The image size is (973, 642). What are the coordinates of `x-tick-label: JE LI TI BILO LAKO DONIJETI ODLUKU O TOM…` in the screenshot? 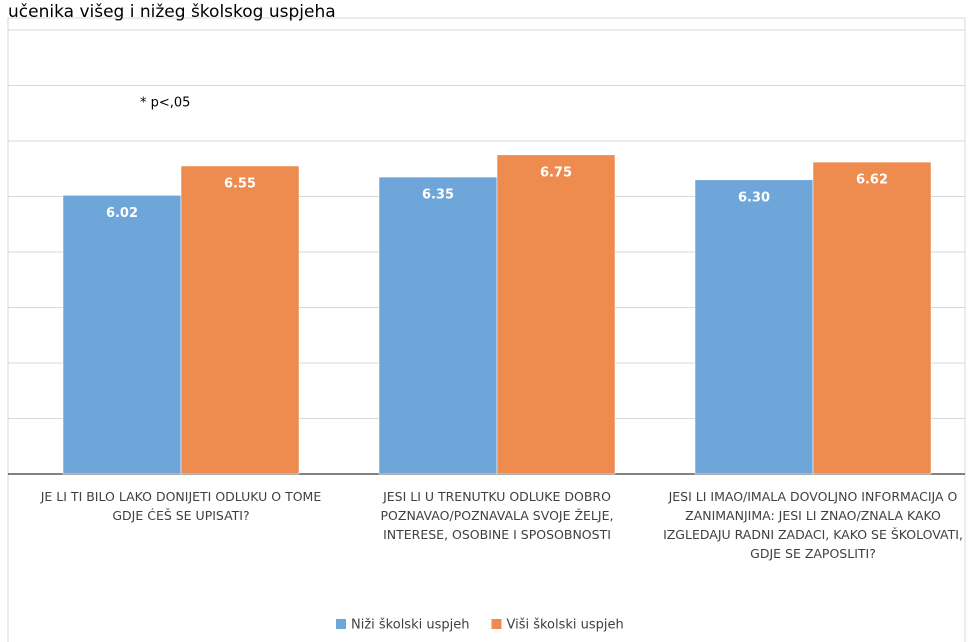 It's located at (181, 506).